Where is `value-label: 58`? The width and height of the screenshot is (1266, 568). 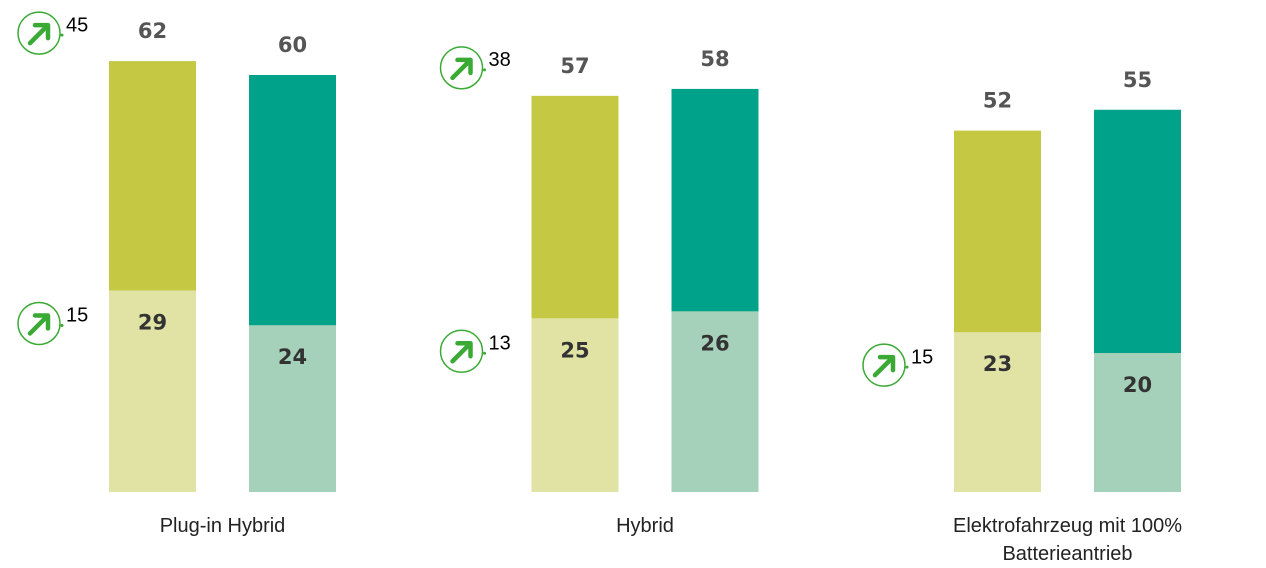
value-label: 58 is located at coordinates (714, 59).